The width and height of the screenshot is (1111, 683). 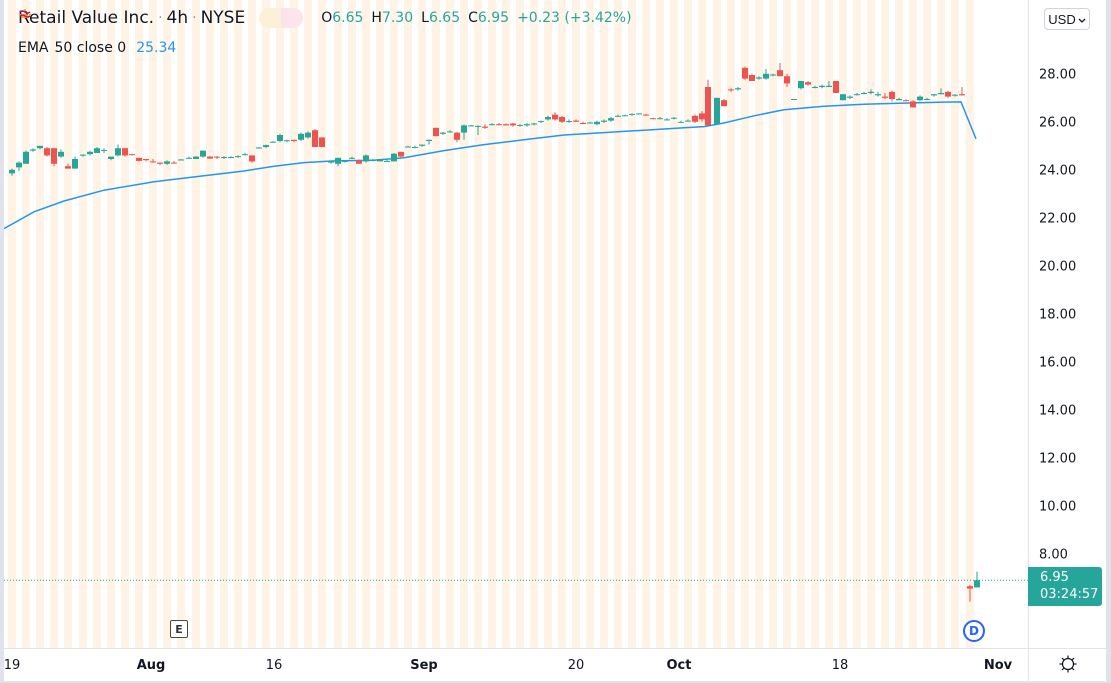 I want to click on sun-icon, so click(x=150, y=18).